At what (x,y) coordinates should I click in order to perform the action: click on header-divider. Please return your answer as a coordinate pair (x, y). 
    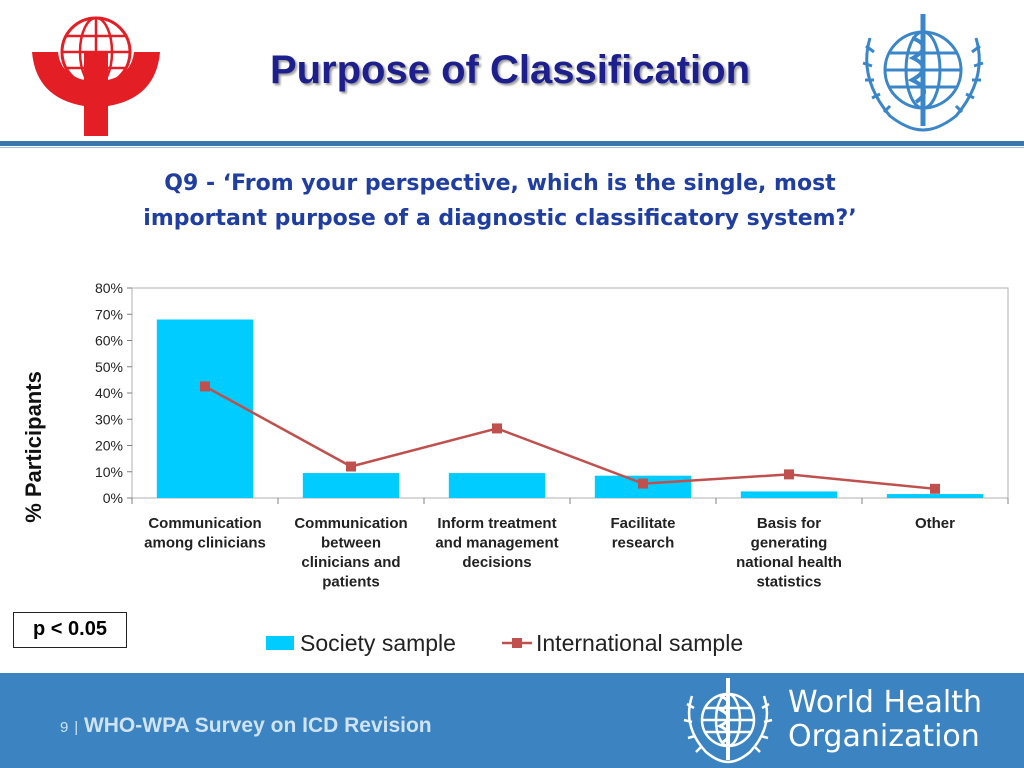
    Looking at the image, I should click on (512, 143).